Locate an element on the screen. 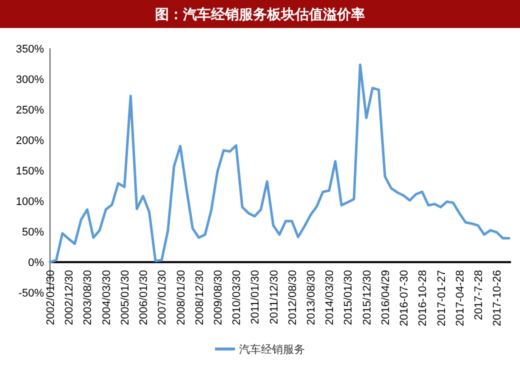  x-tick-label: 2012/08/30 is located at coordinates (292, 298).